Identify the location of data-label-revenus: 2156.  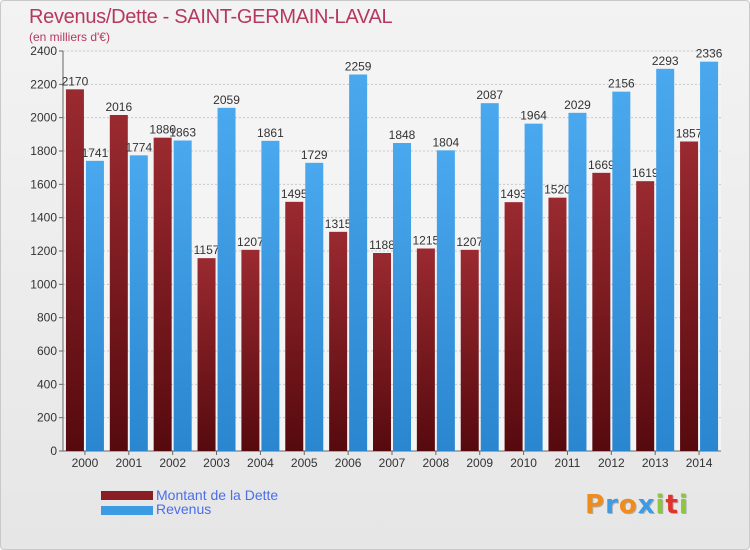
(621, 84).